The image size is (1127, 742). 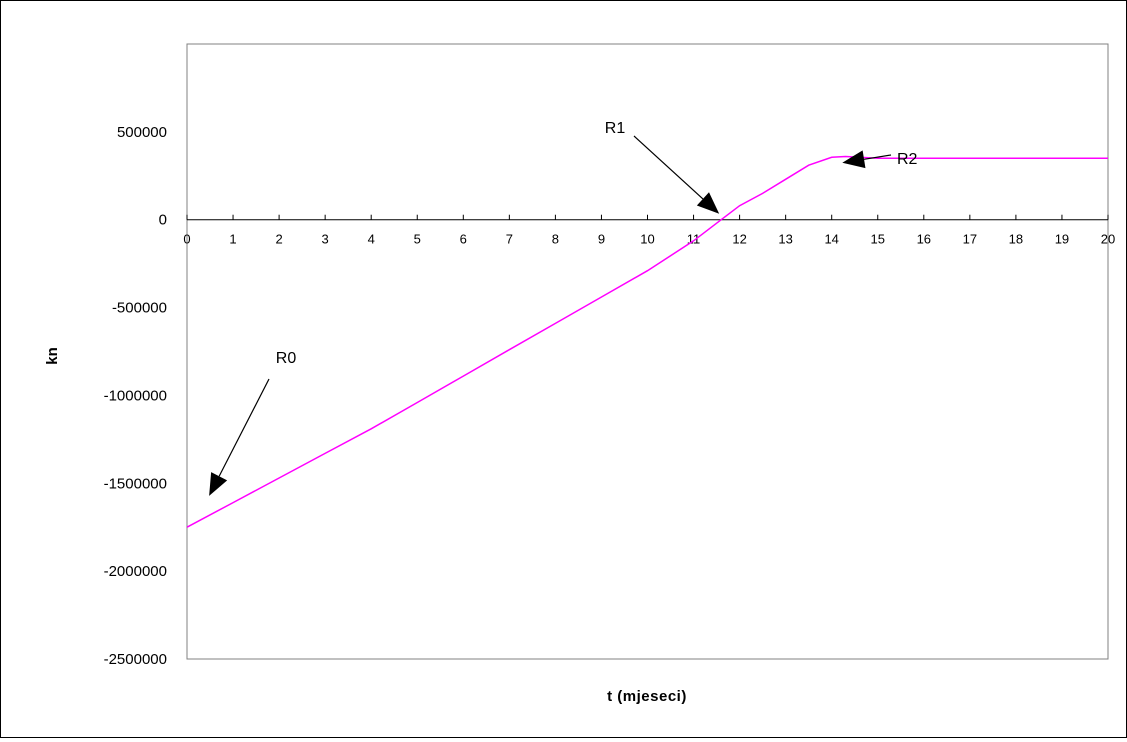 What do you see at coordinates (1016, 239) in the screenshot?
I see `x-tick-label: 18` at bounding box center [1016, 239].